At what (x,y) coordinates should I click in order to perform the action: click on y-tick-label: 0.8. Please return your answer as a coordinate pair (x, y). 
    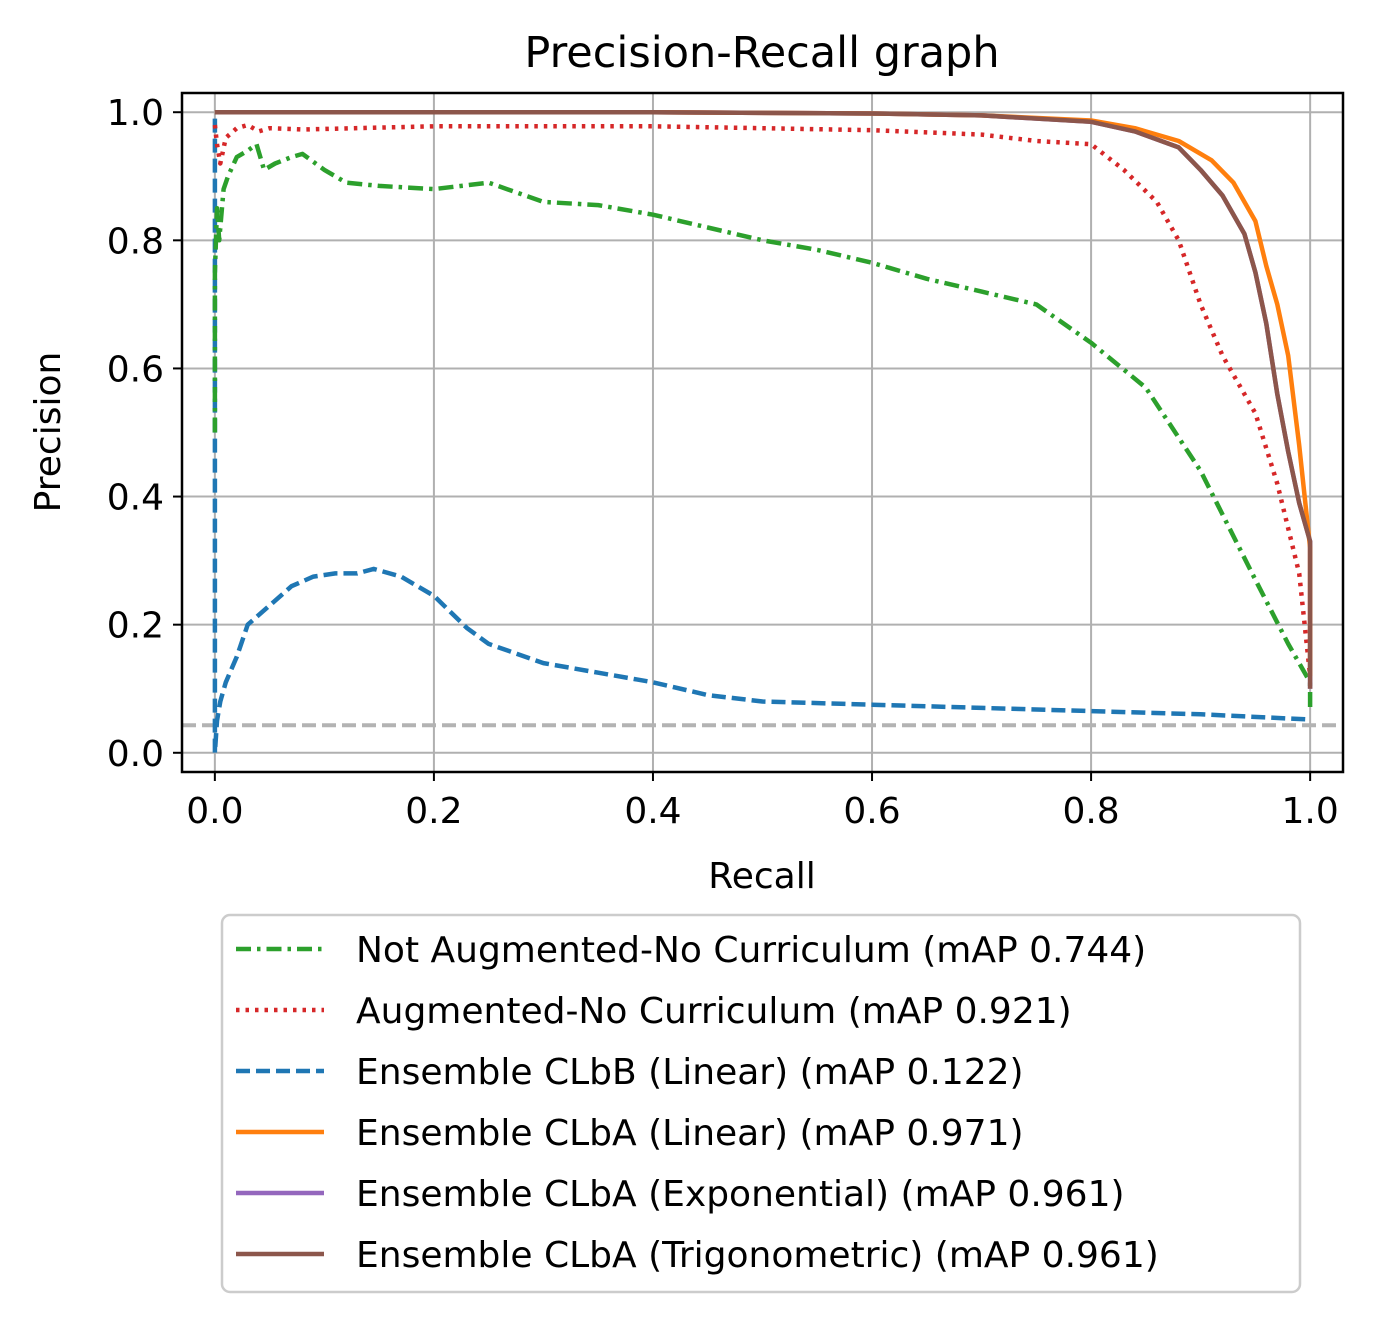
    Looking at the image, I should click on (135, 241).